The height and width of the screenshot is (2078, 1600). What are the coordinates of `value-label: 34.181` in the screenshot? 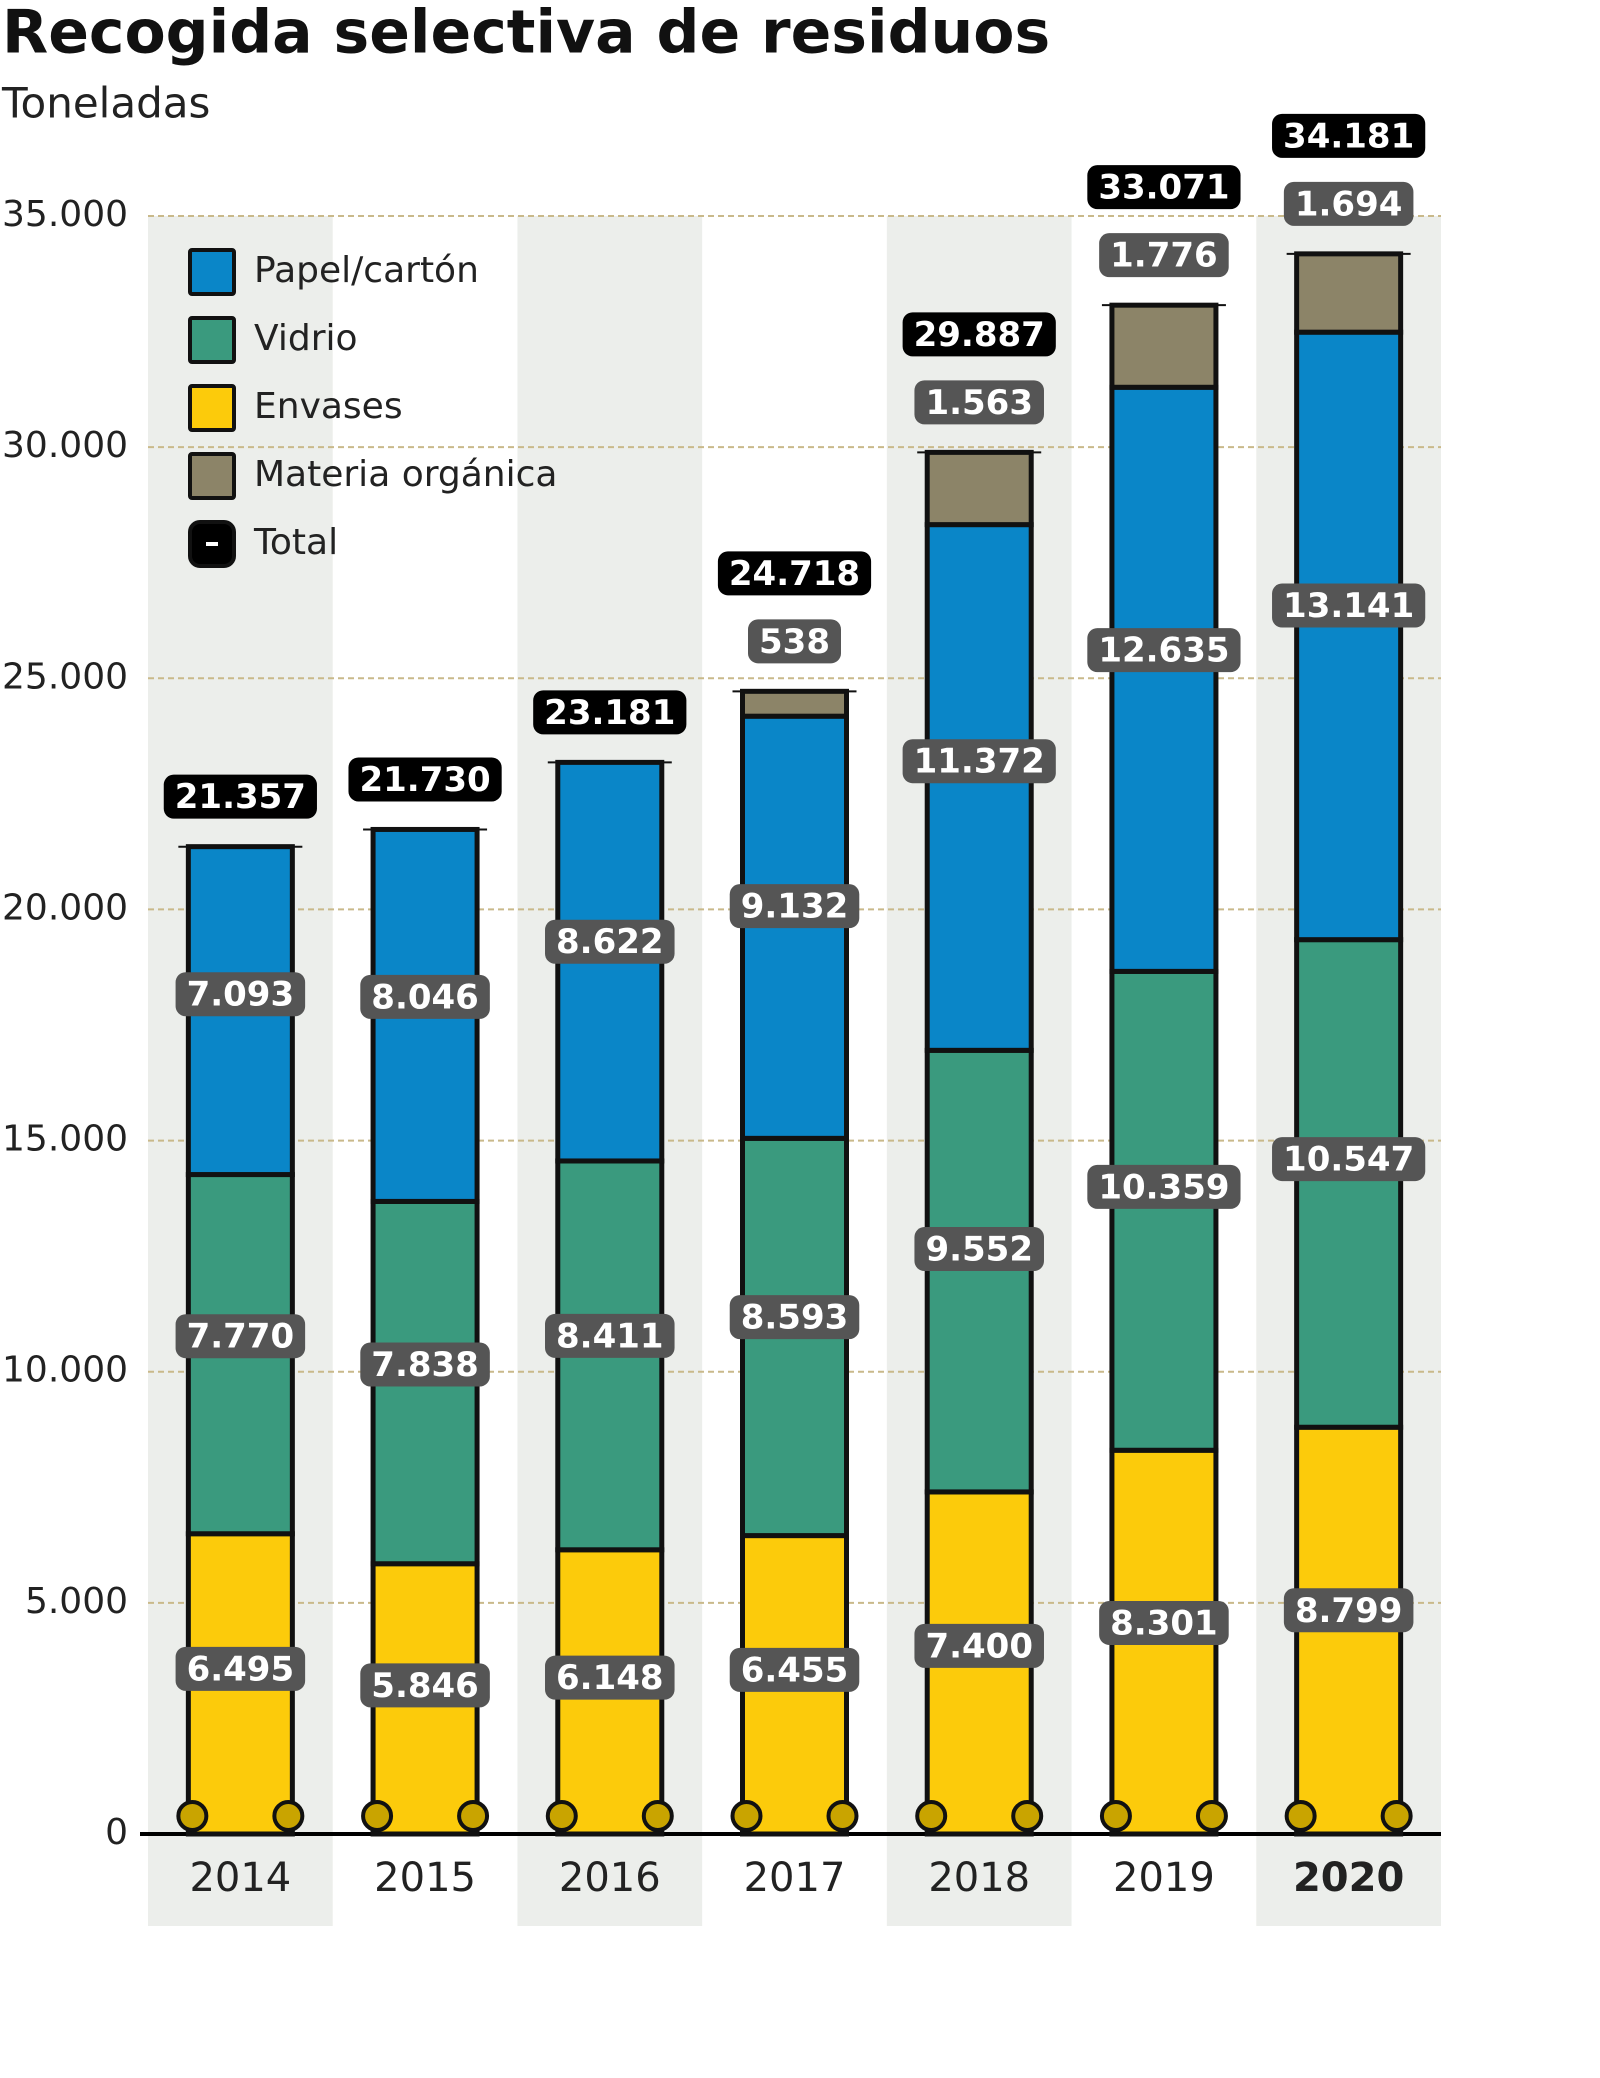 It's located at (1349, 135).